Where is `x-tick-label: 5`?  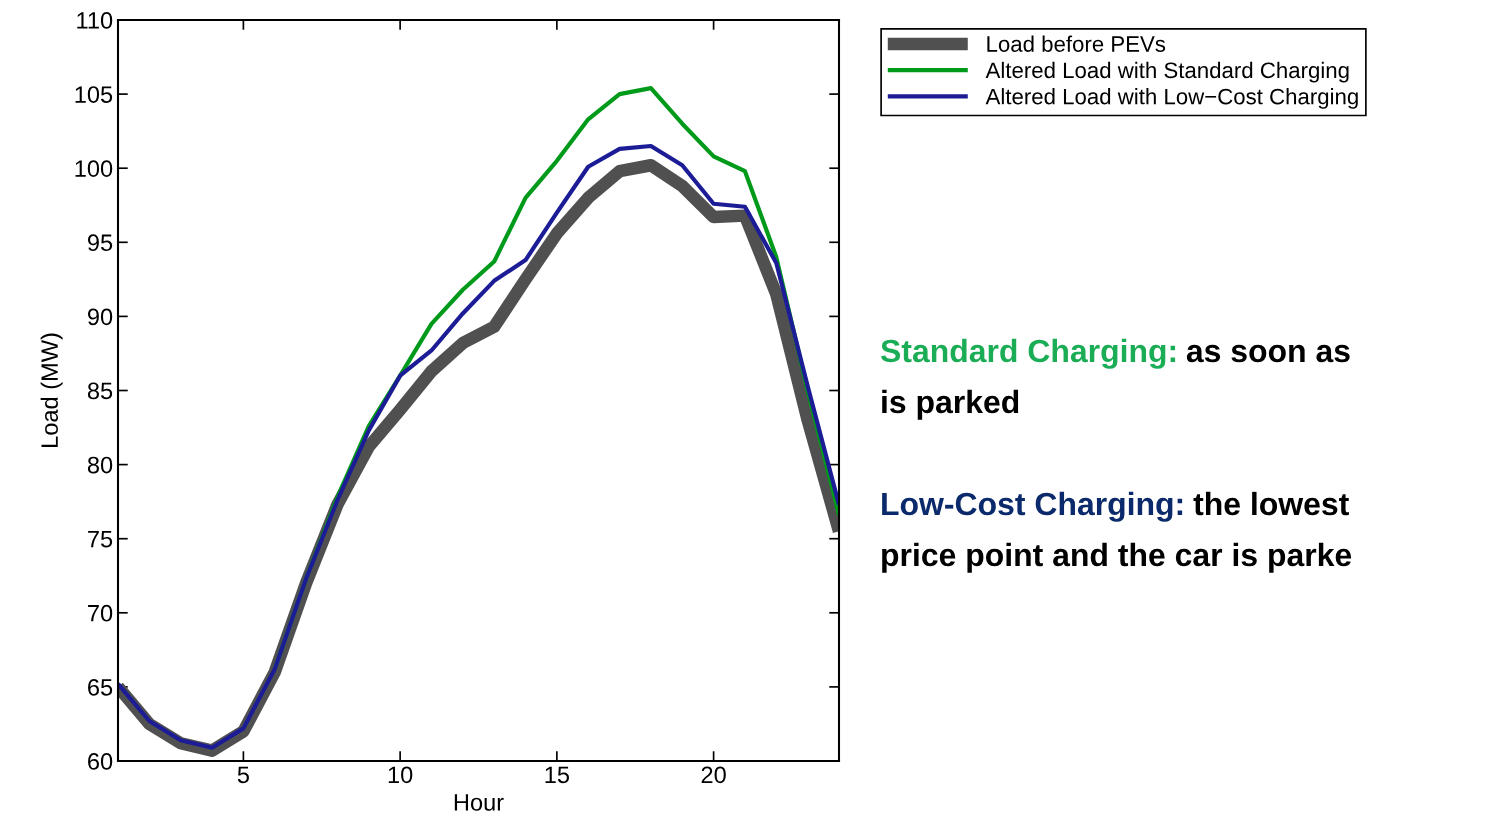
x-tick-label: 5 is located at coordinates (243, 775).